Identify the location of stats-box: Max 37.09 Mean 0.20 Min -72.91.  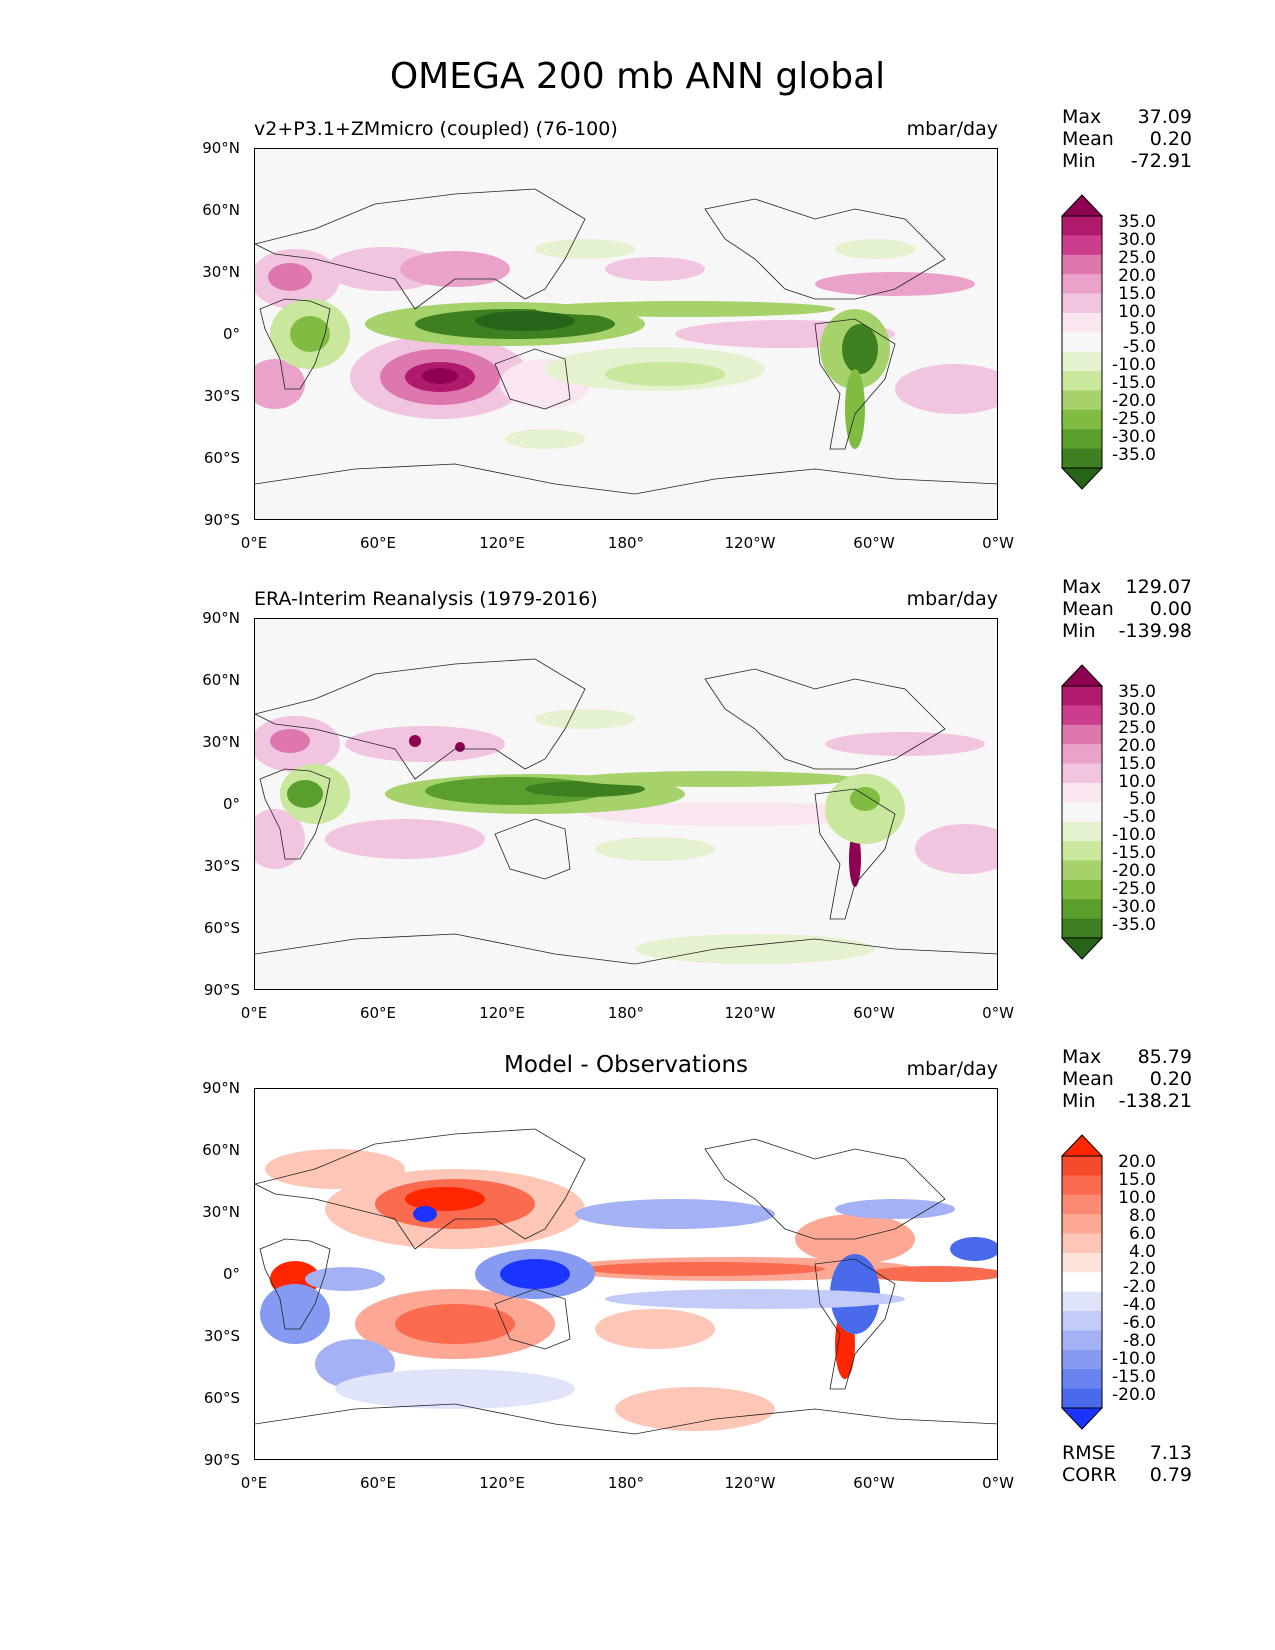
(1127, 139).